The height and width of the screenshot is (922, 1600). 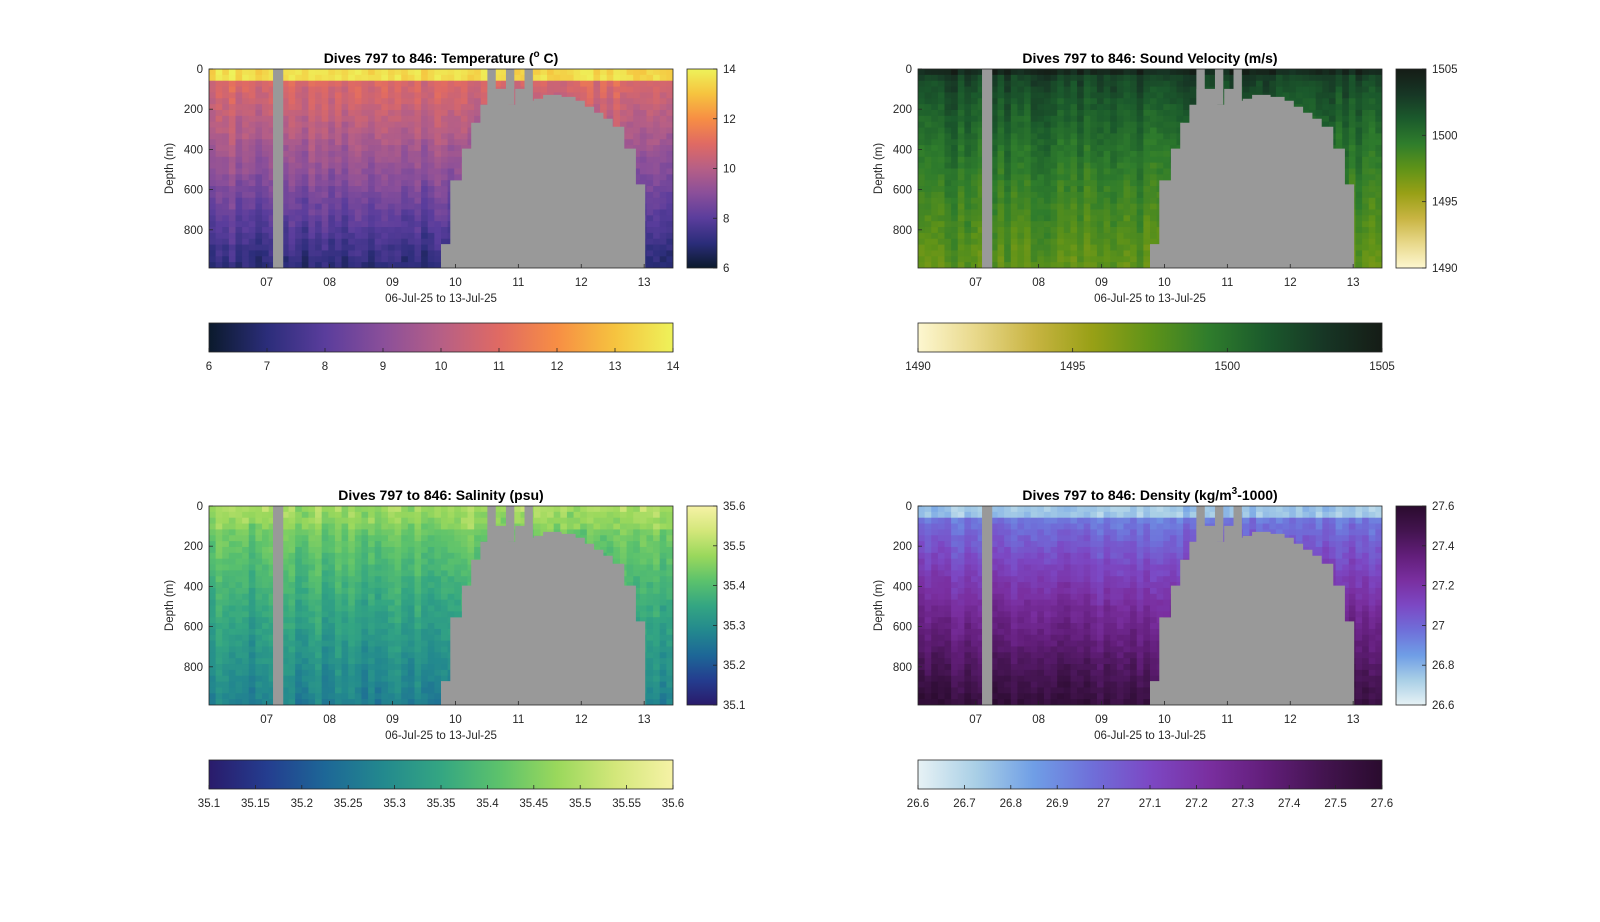 What do you see at coordinates (1228, 367) in the screenshot?
I see `colorbar-bottom-tick-label: 1500` at bounding box center [1228, 367].